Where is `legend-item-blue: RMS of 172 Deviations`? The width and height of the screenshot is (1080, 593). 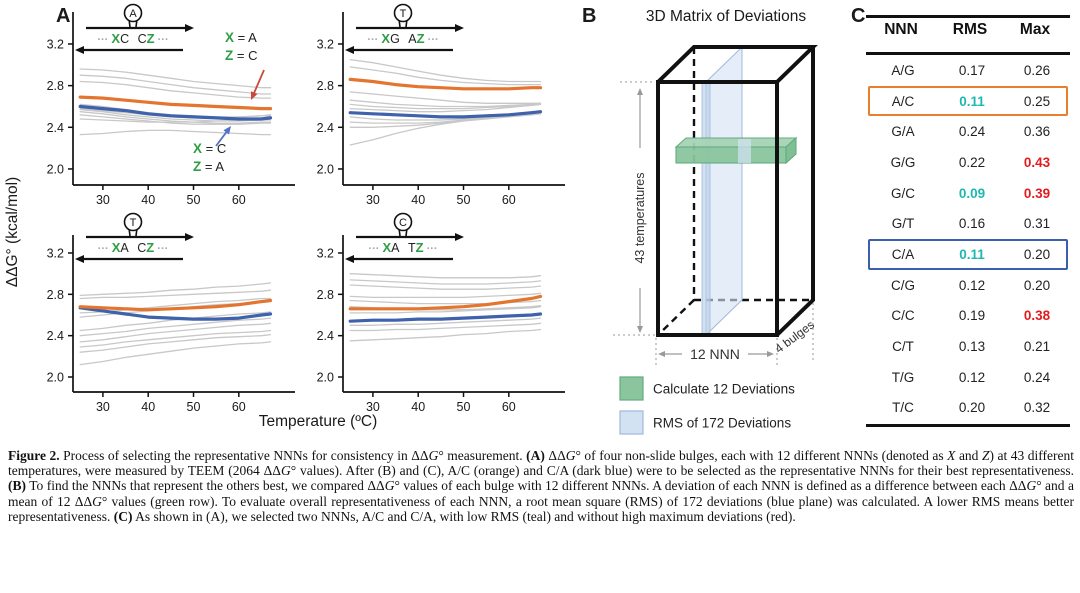 legend-item-blue: RMS of 172 Deviations is located at coordinates (705, 422).